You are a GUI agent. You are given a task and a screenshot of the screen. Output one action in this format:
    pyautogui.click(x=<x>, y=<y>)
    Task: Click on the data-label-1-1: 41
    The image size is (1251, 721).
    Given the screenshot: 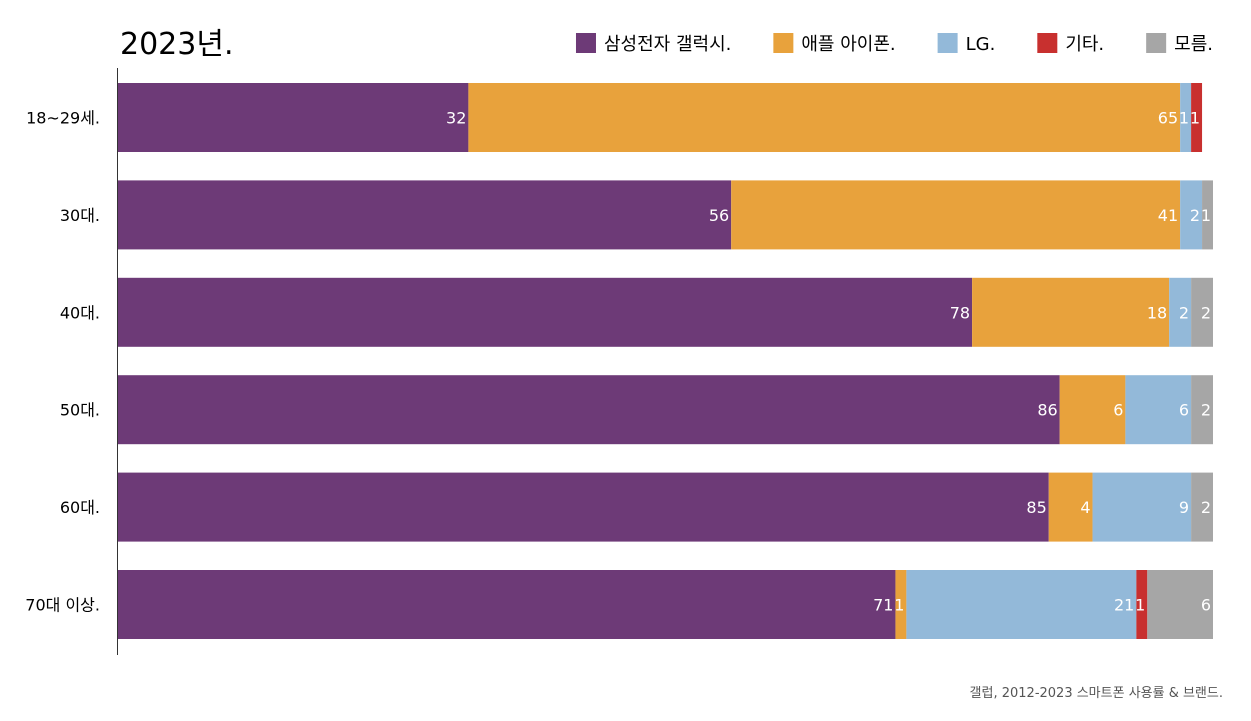 What is the action you would take?
    pyautogui.click(x=1168, y=215)
    